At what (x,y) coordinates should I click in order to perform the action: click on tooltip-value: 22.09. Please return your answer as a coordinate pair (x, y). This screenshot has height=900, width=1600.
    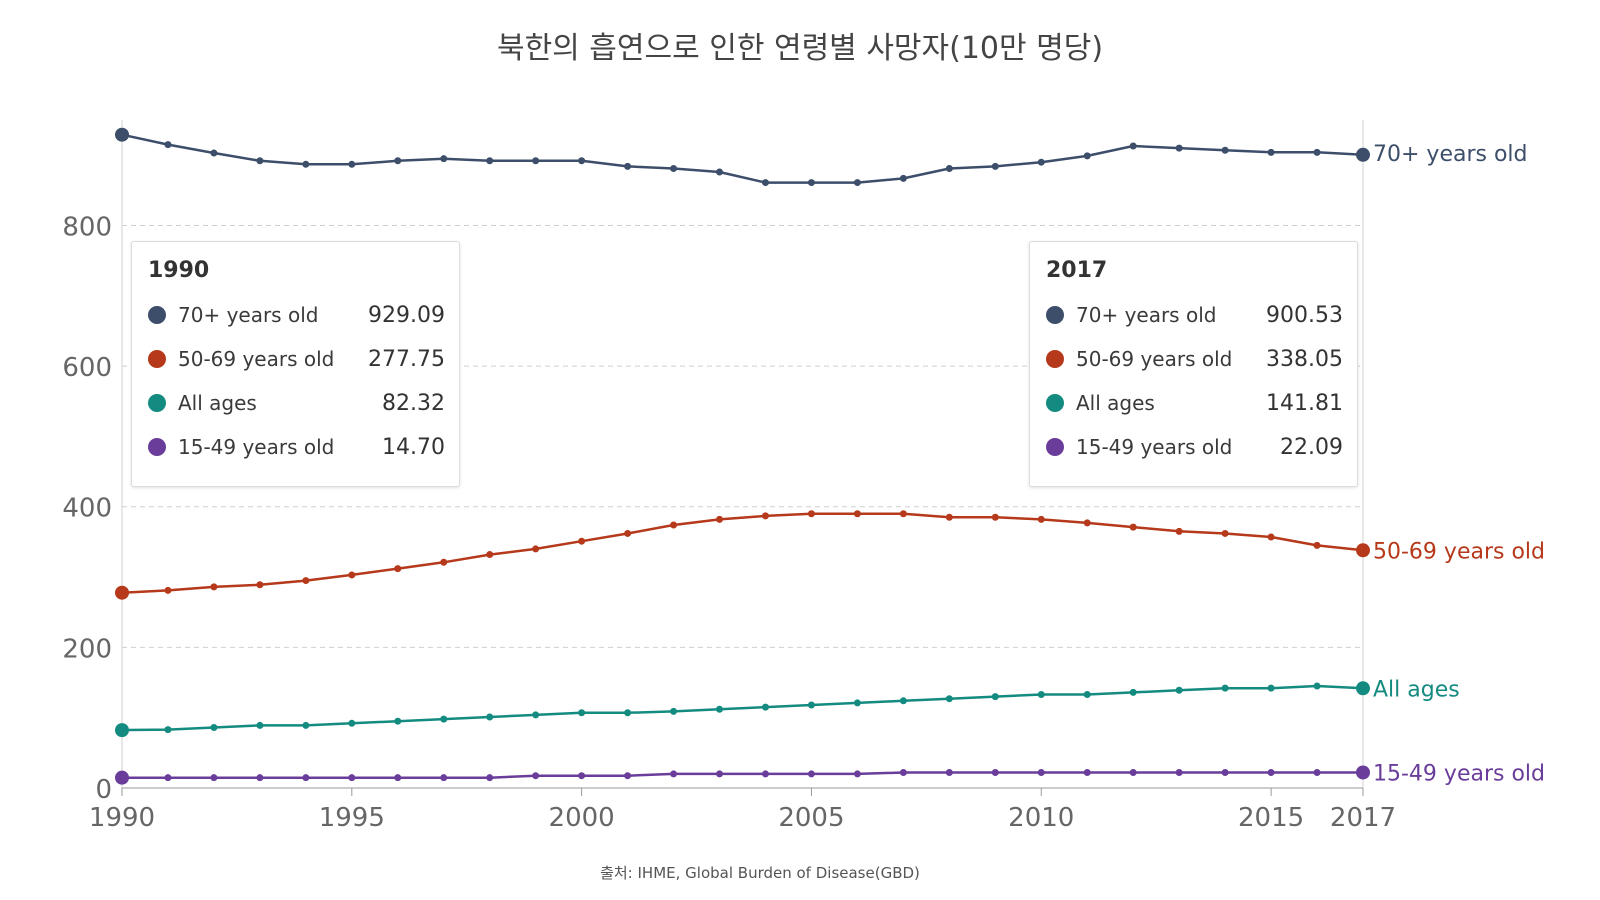
    Looking at the image, I should click on (1311, 447).